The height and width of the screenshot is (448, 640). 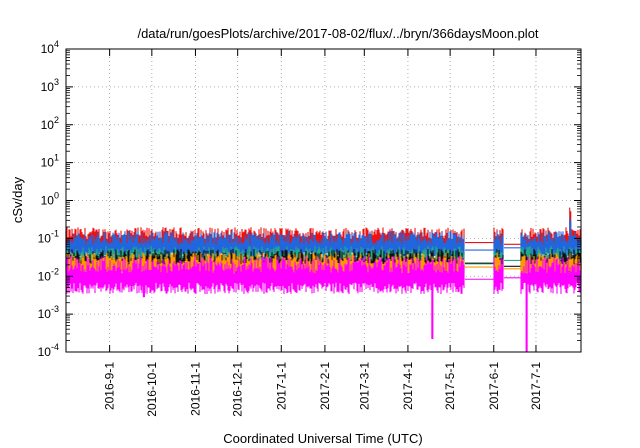 I want to click on x-tick-label: 2017-6-1, so click(x=494, y=386).